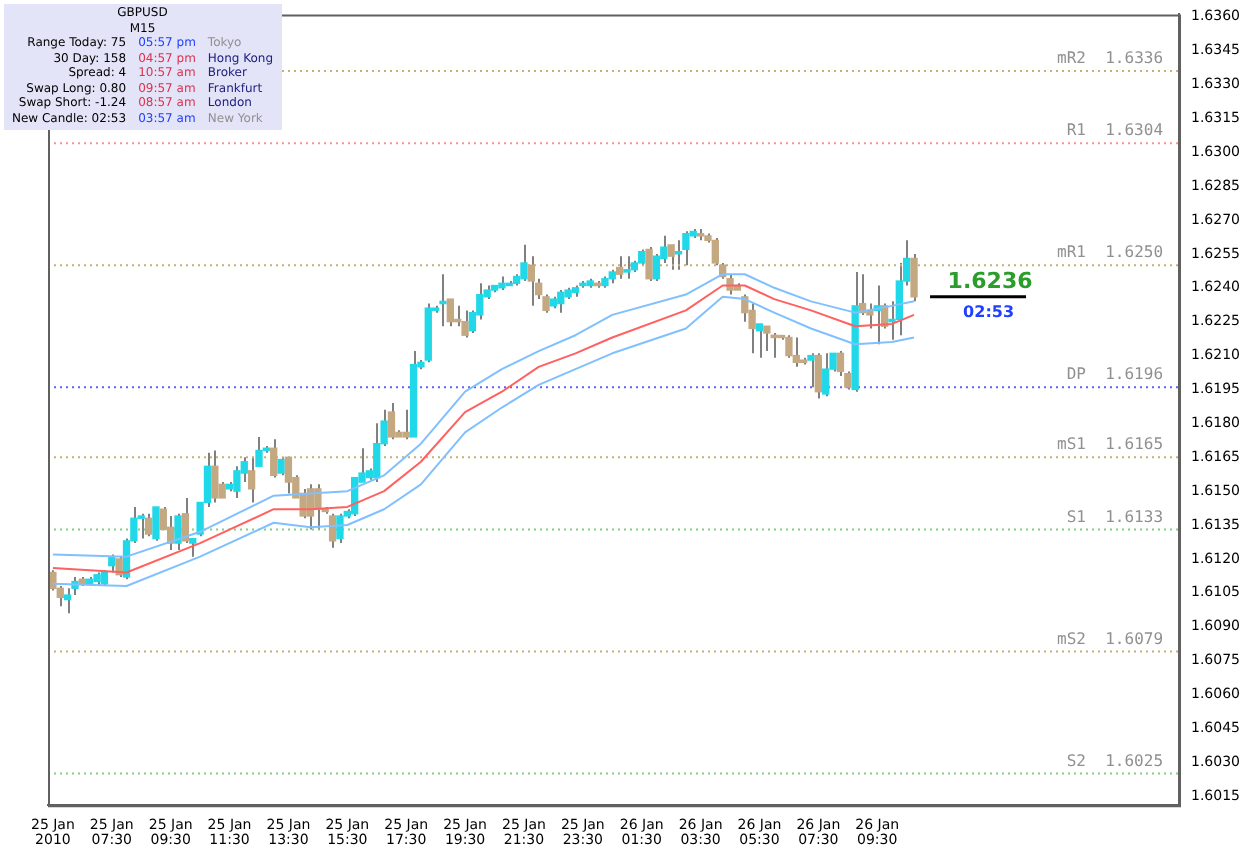  I want to click on ref-line-label: S1 1.6133, so click(1115, 516).